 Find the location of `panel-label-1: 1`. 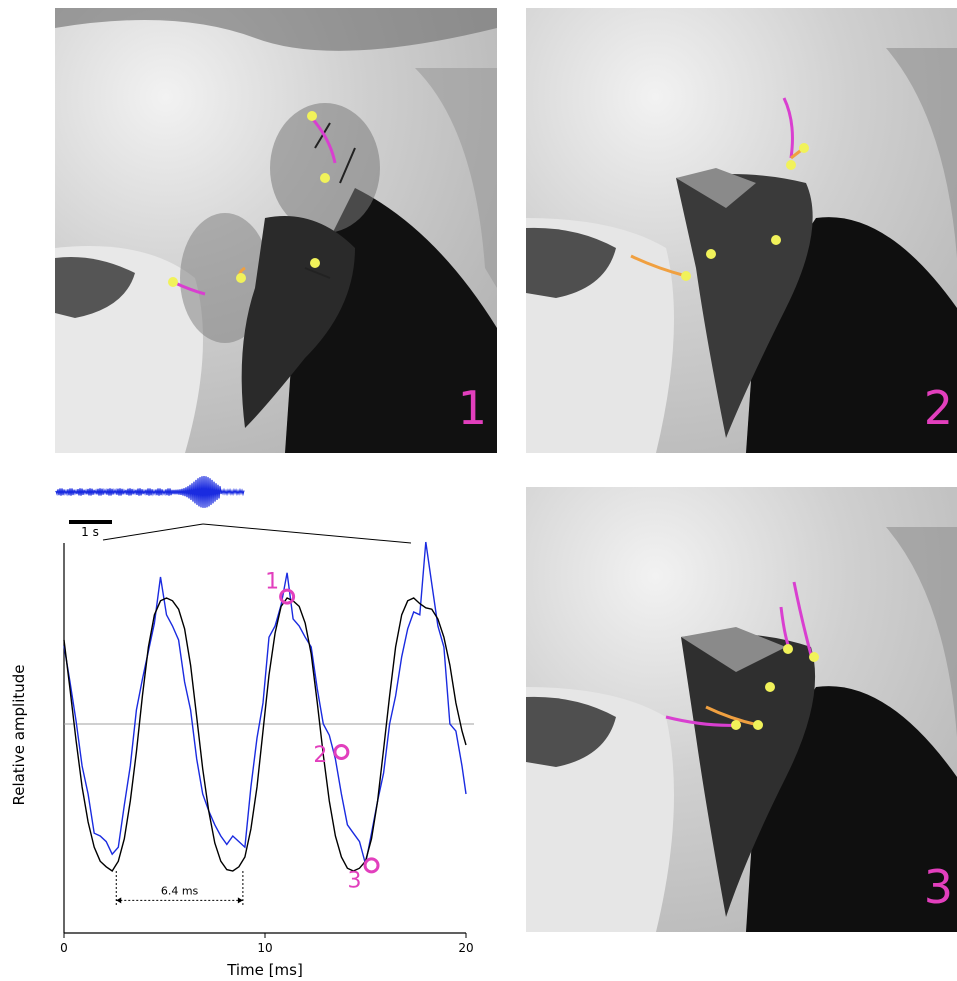

panel-label-1: 1 is located at coordinates (472, 408).